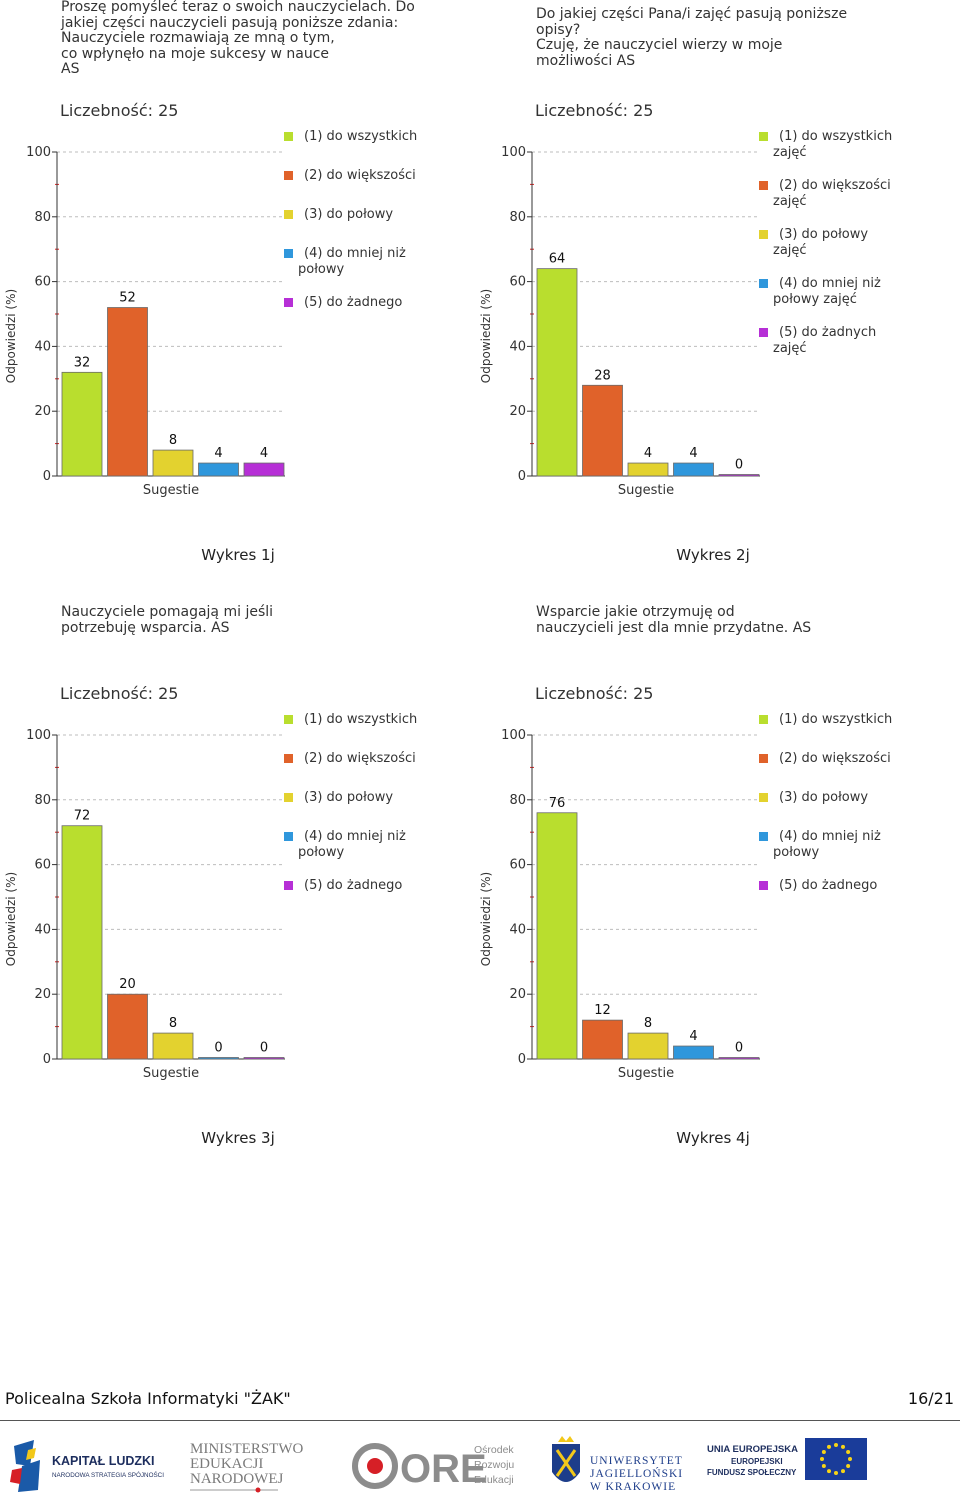 Image resolution: width=960 pixels, height=1510 pixels. I want to click on legend-label: (3) do połowy, so click(823, 234).